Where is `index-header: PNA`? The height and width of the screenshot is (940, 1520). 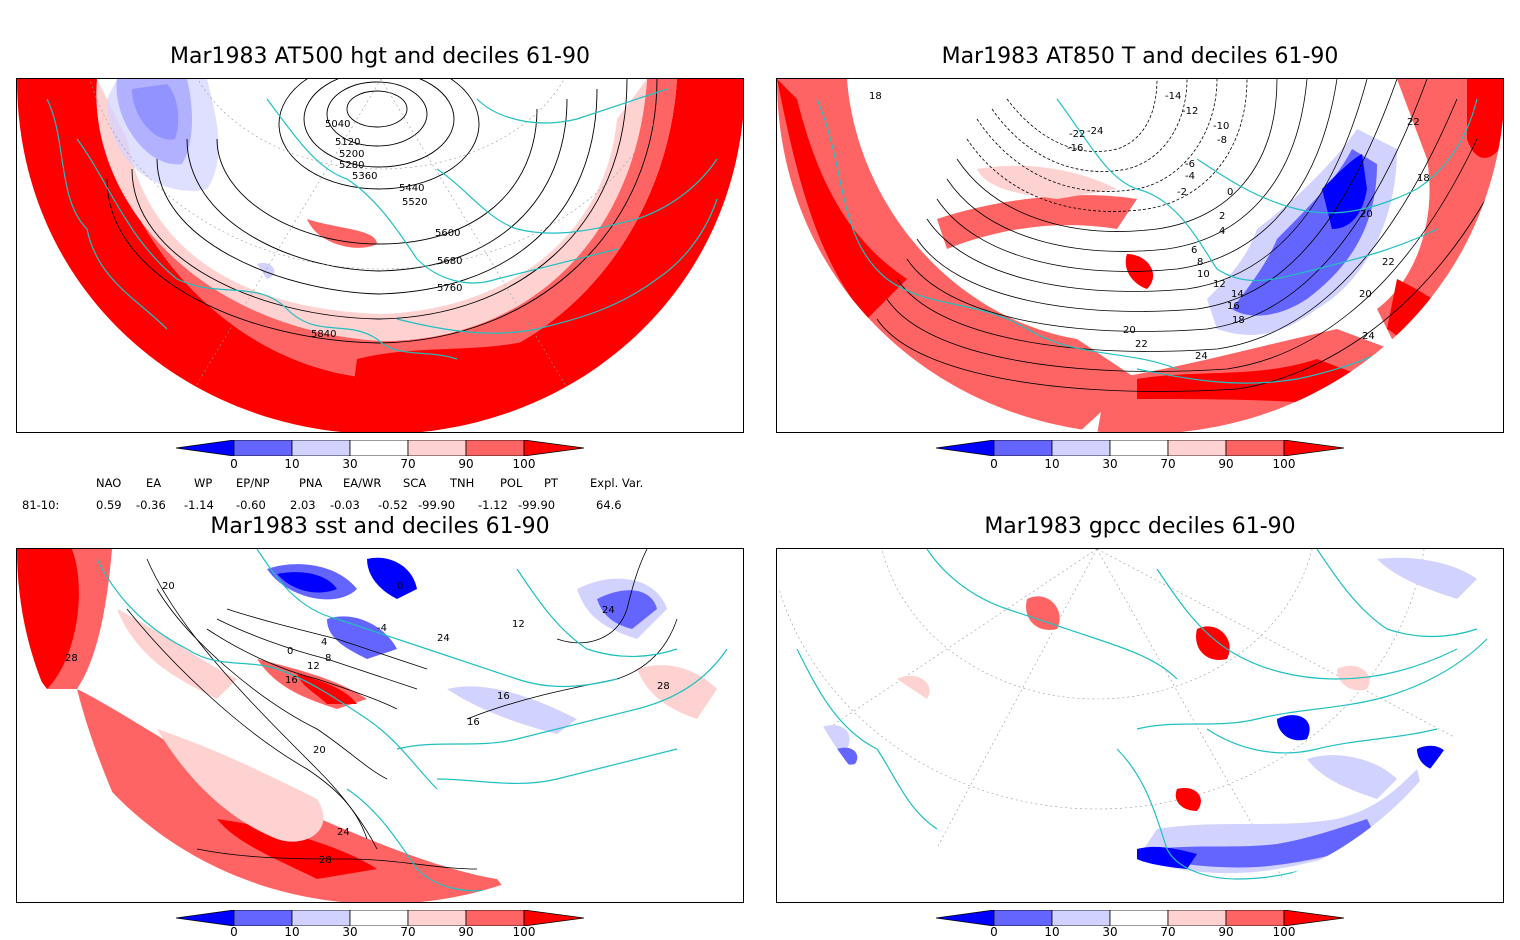 index-header: PNA is located at coordinates (311, 483).